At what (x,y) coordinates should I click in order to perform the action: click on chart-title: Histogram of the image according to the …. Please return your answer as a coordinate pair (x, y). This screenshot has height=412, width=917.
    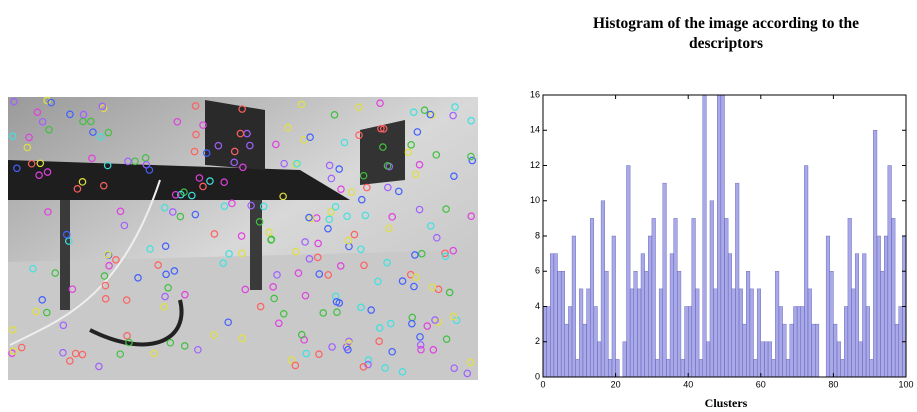
    Looking at the image, I should click on (726, 33).